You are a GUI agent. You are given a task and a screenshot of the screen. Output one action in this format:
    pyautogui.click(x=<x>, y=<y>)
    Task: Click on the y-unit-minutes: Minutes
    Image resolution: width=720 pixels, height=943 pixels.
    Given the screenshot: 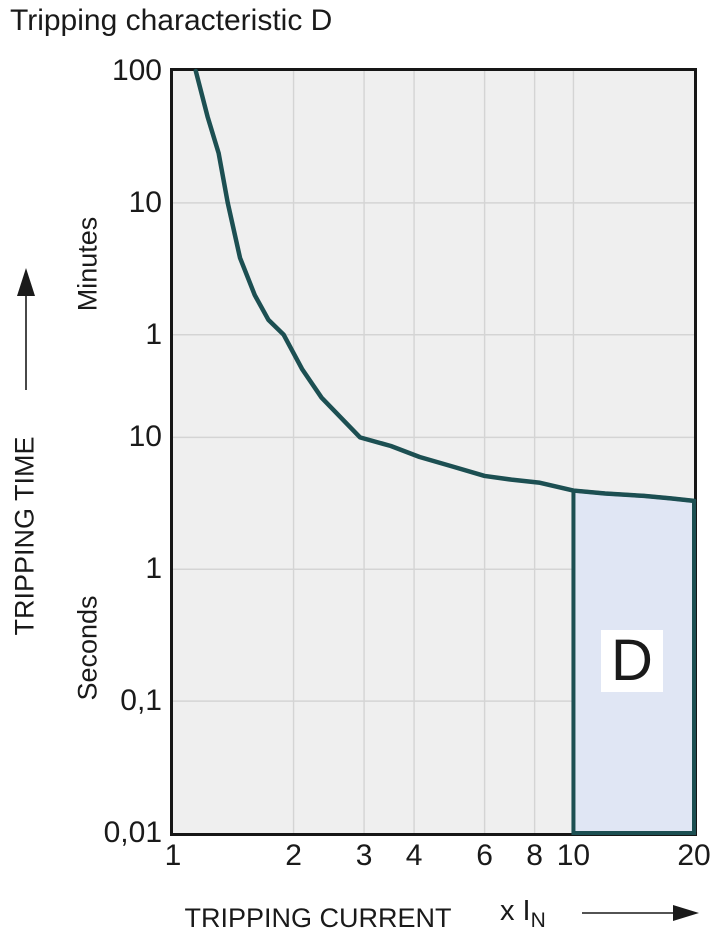 What is the action you would take?
    pyautogui.click(x=87, y=264)
    